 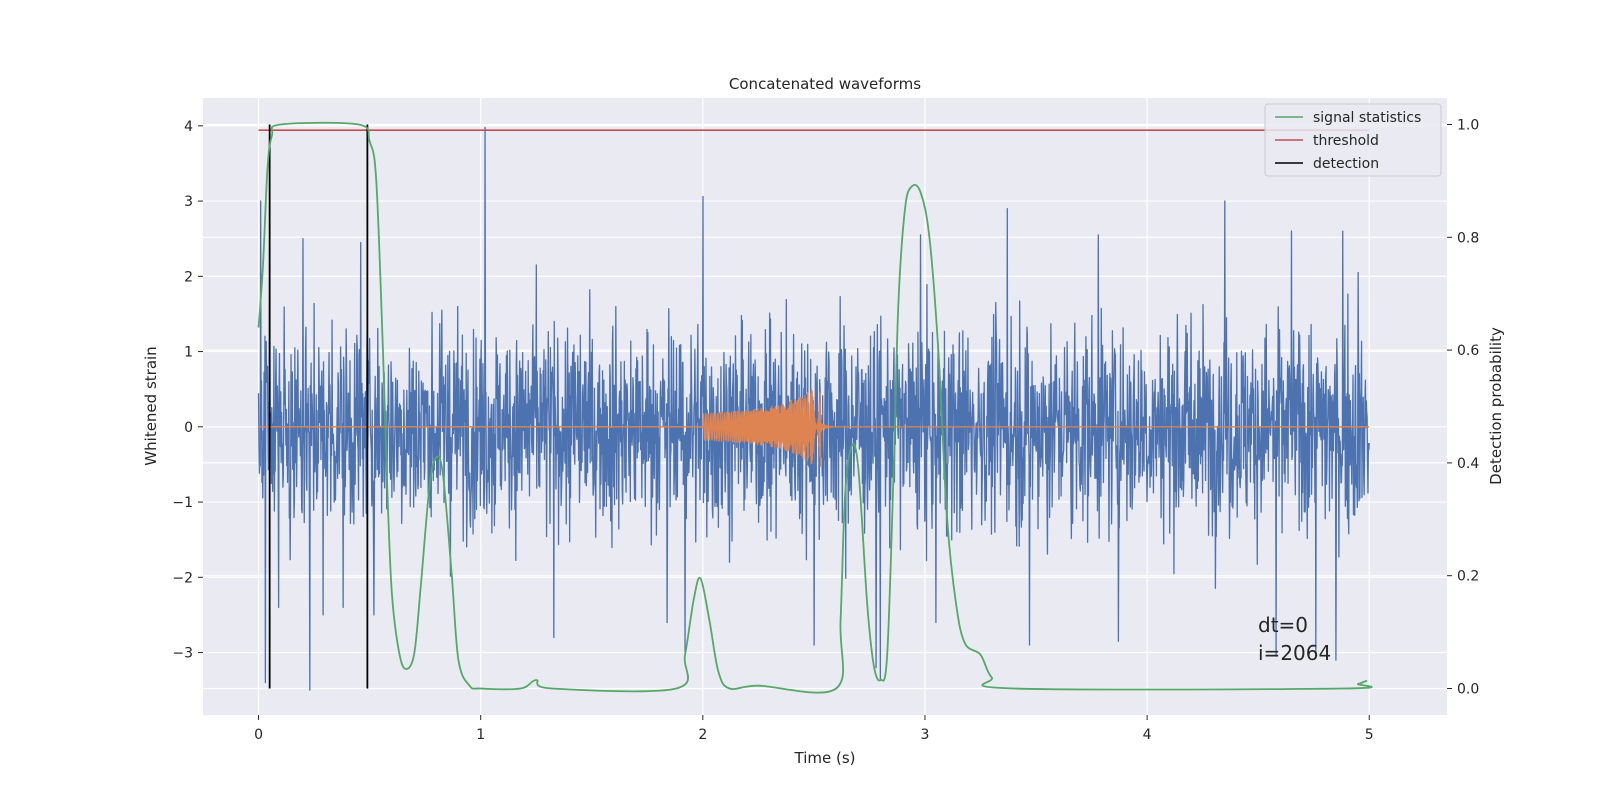 What do you see at coordinates (1468, 577) in the screenshot?
I see `y-right-tick-label: 0.2` at bounding box center [1468, 577].